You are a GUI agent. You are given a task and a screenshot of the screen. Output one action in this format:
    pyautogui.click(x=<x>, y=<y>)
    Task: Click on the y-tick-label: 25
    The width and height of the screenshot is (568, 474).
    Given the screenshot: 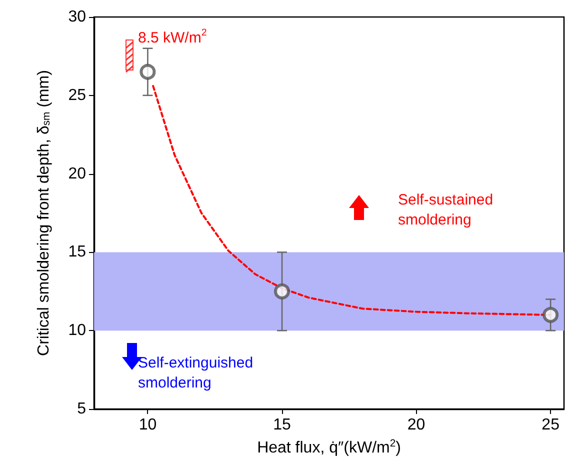 What is the action you would take?
    pyautogui.click(x=77, y=95)
    